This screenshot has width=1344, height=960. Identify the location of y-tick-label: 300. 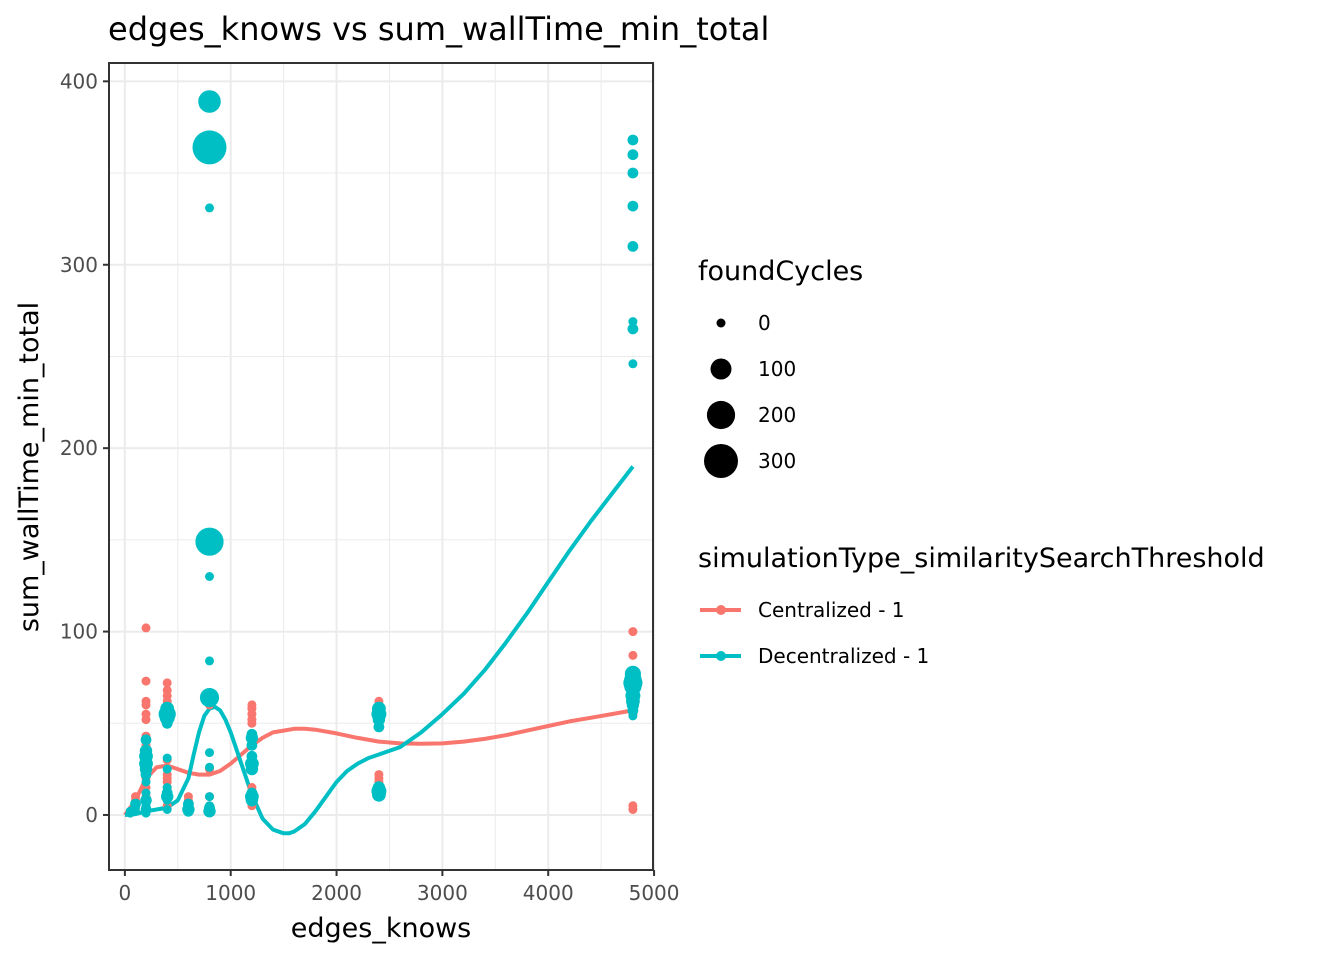
(79, 265).